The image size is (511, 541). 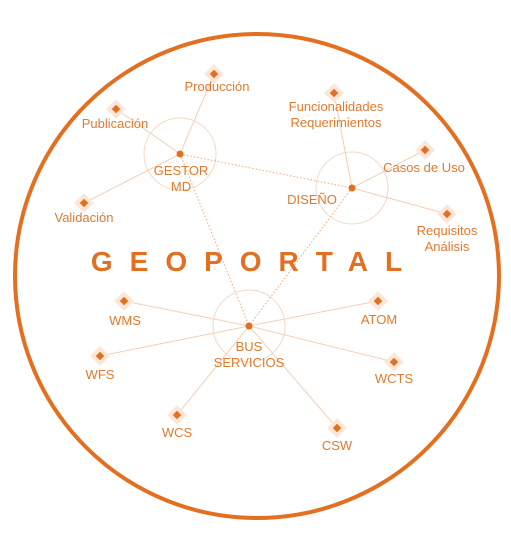 I want to click on node-funcionalidades-label: Funcionalidades Requerimientos, so click(x=336, y=114).